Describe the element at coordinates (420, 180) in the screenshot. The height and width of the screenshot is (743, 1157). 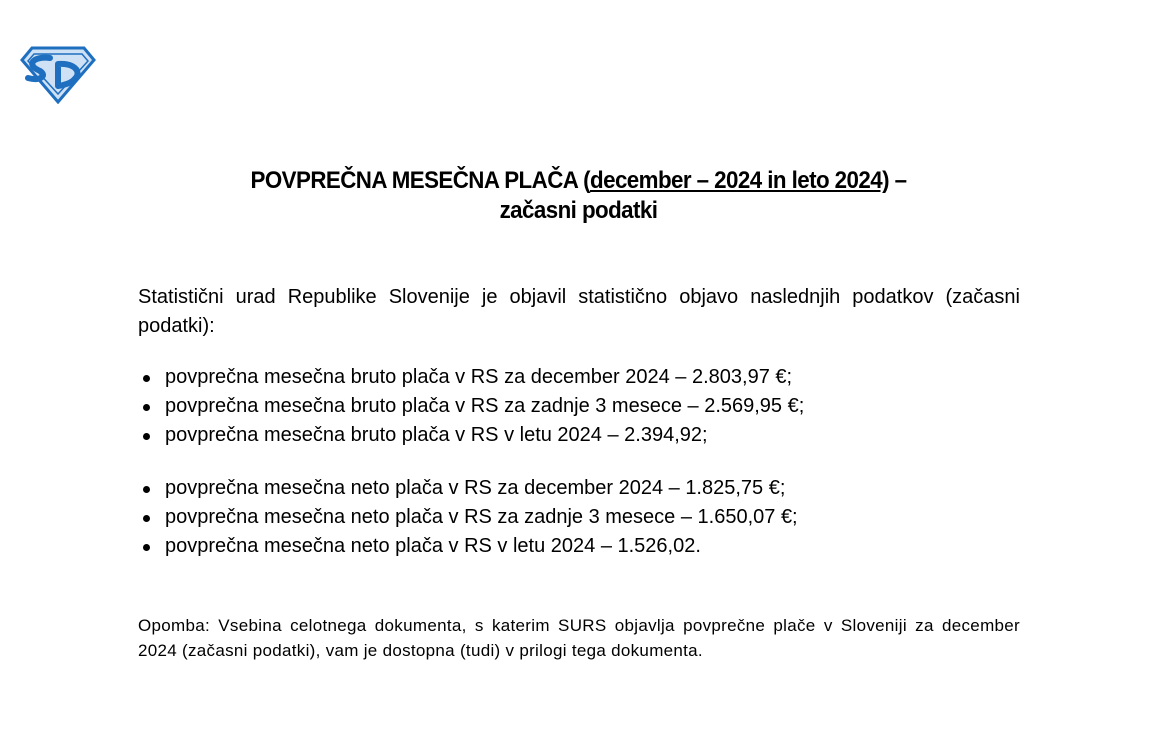
I see `title-main: POVPREČNA MESEČNA PLAČA (` at that location.